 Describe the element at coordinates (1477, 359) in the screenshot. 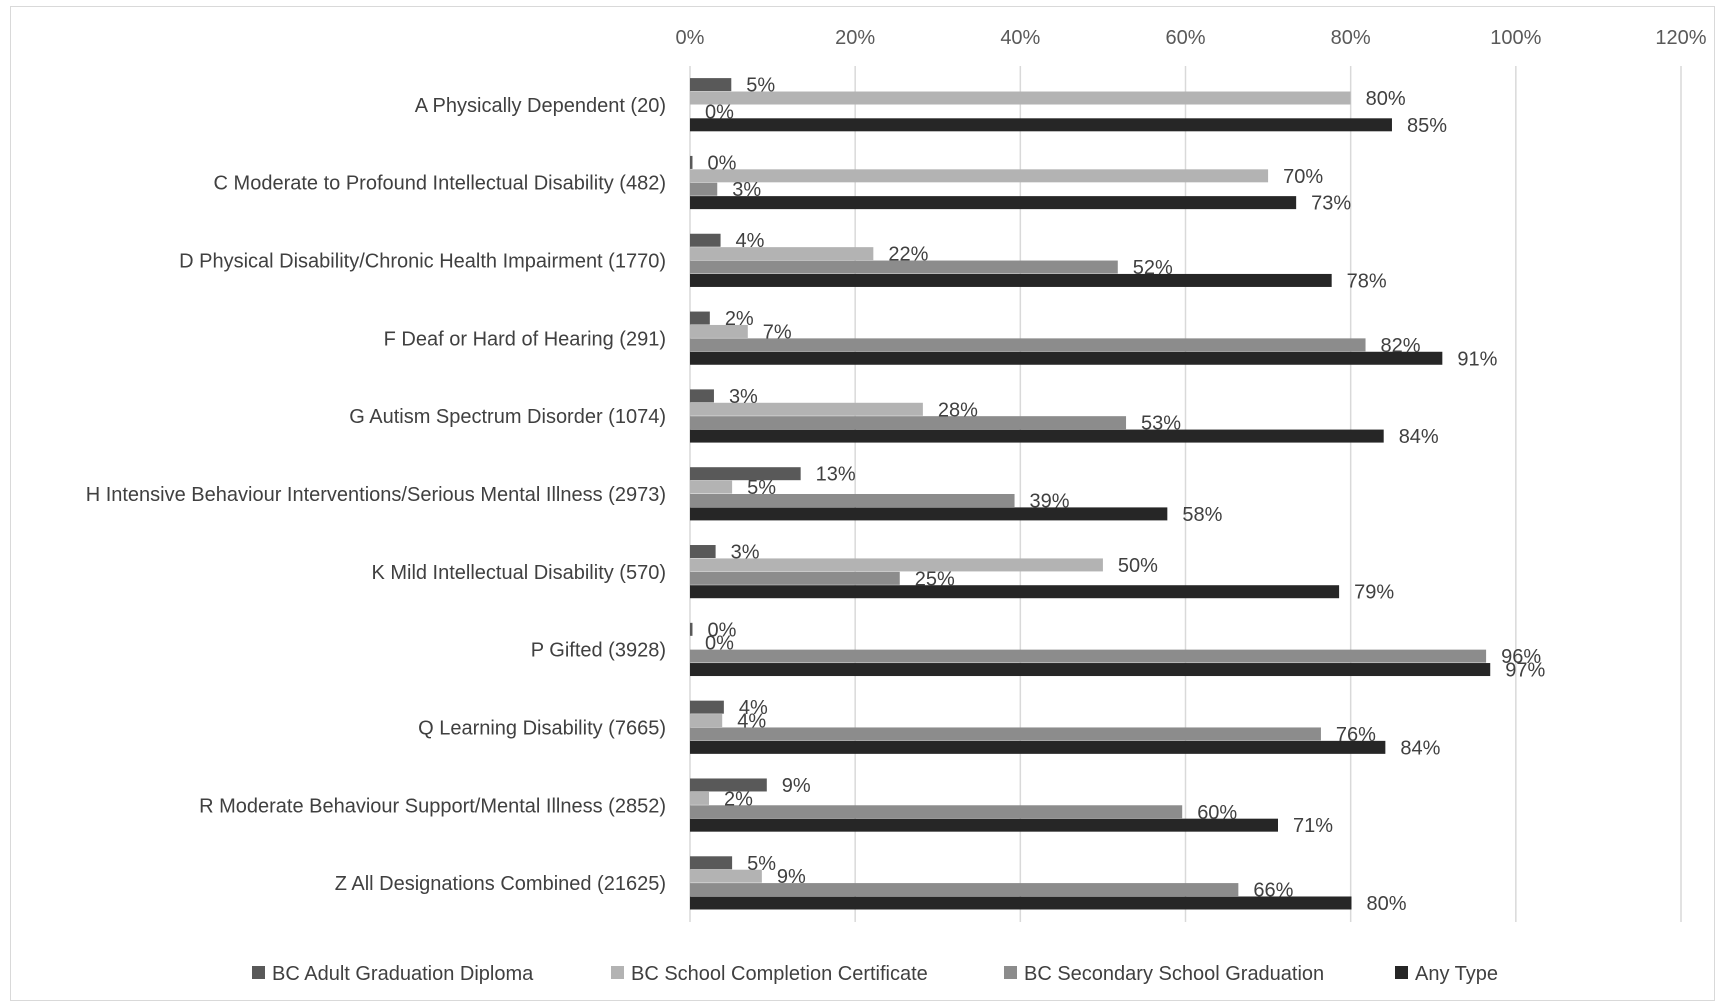

I see `data-label: 91%` at that location.